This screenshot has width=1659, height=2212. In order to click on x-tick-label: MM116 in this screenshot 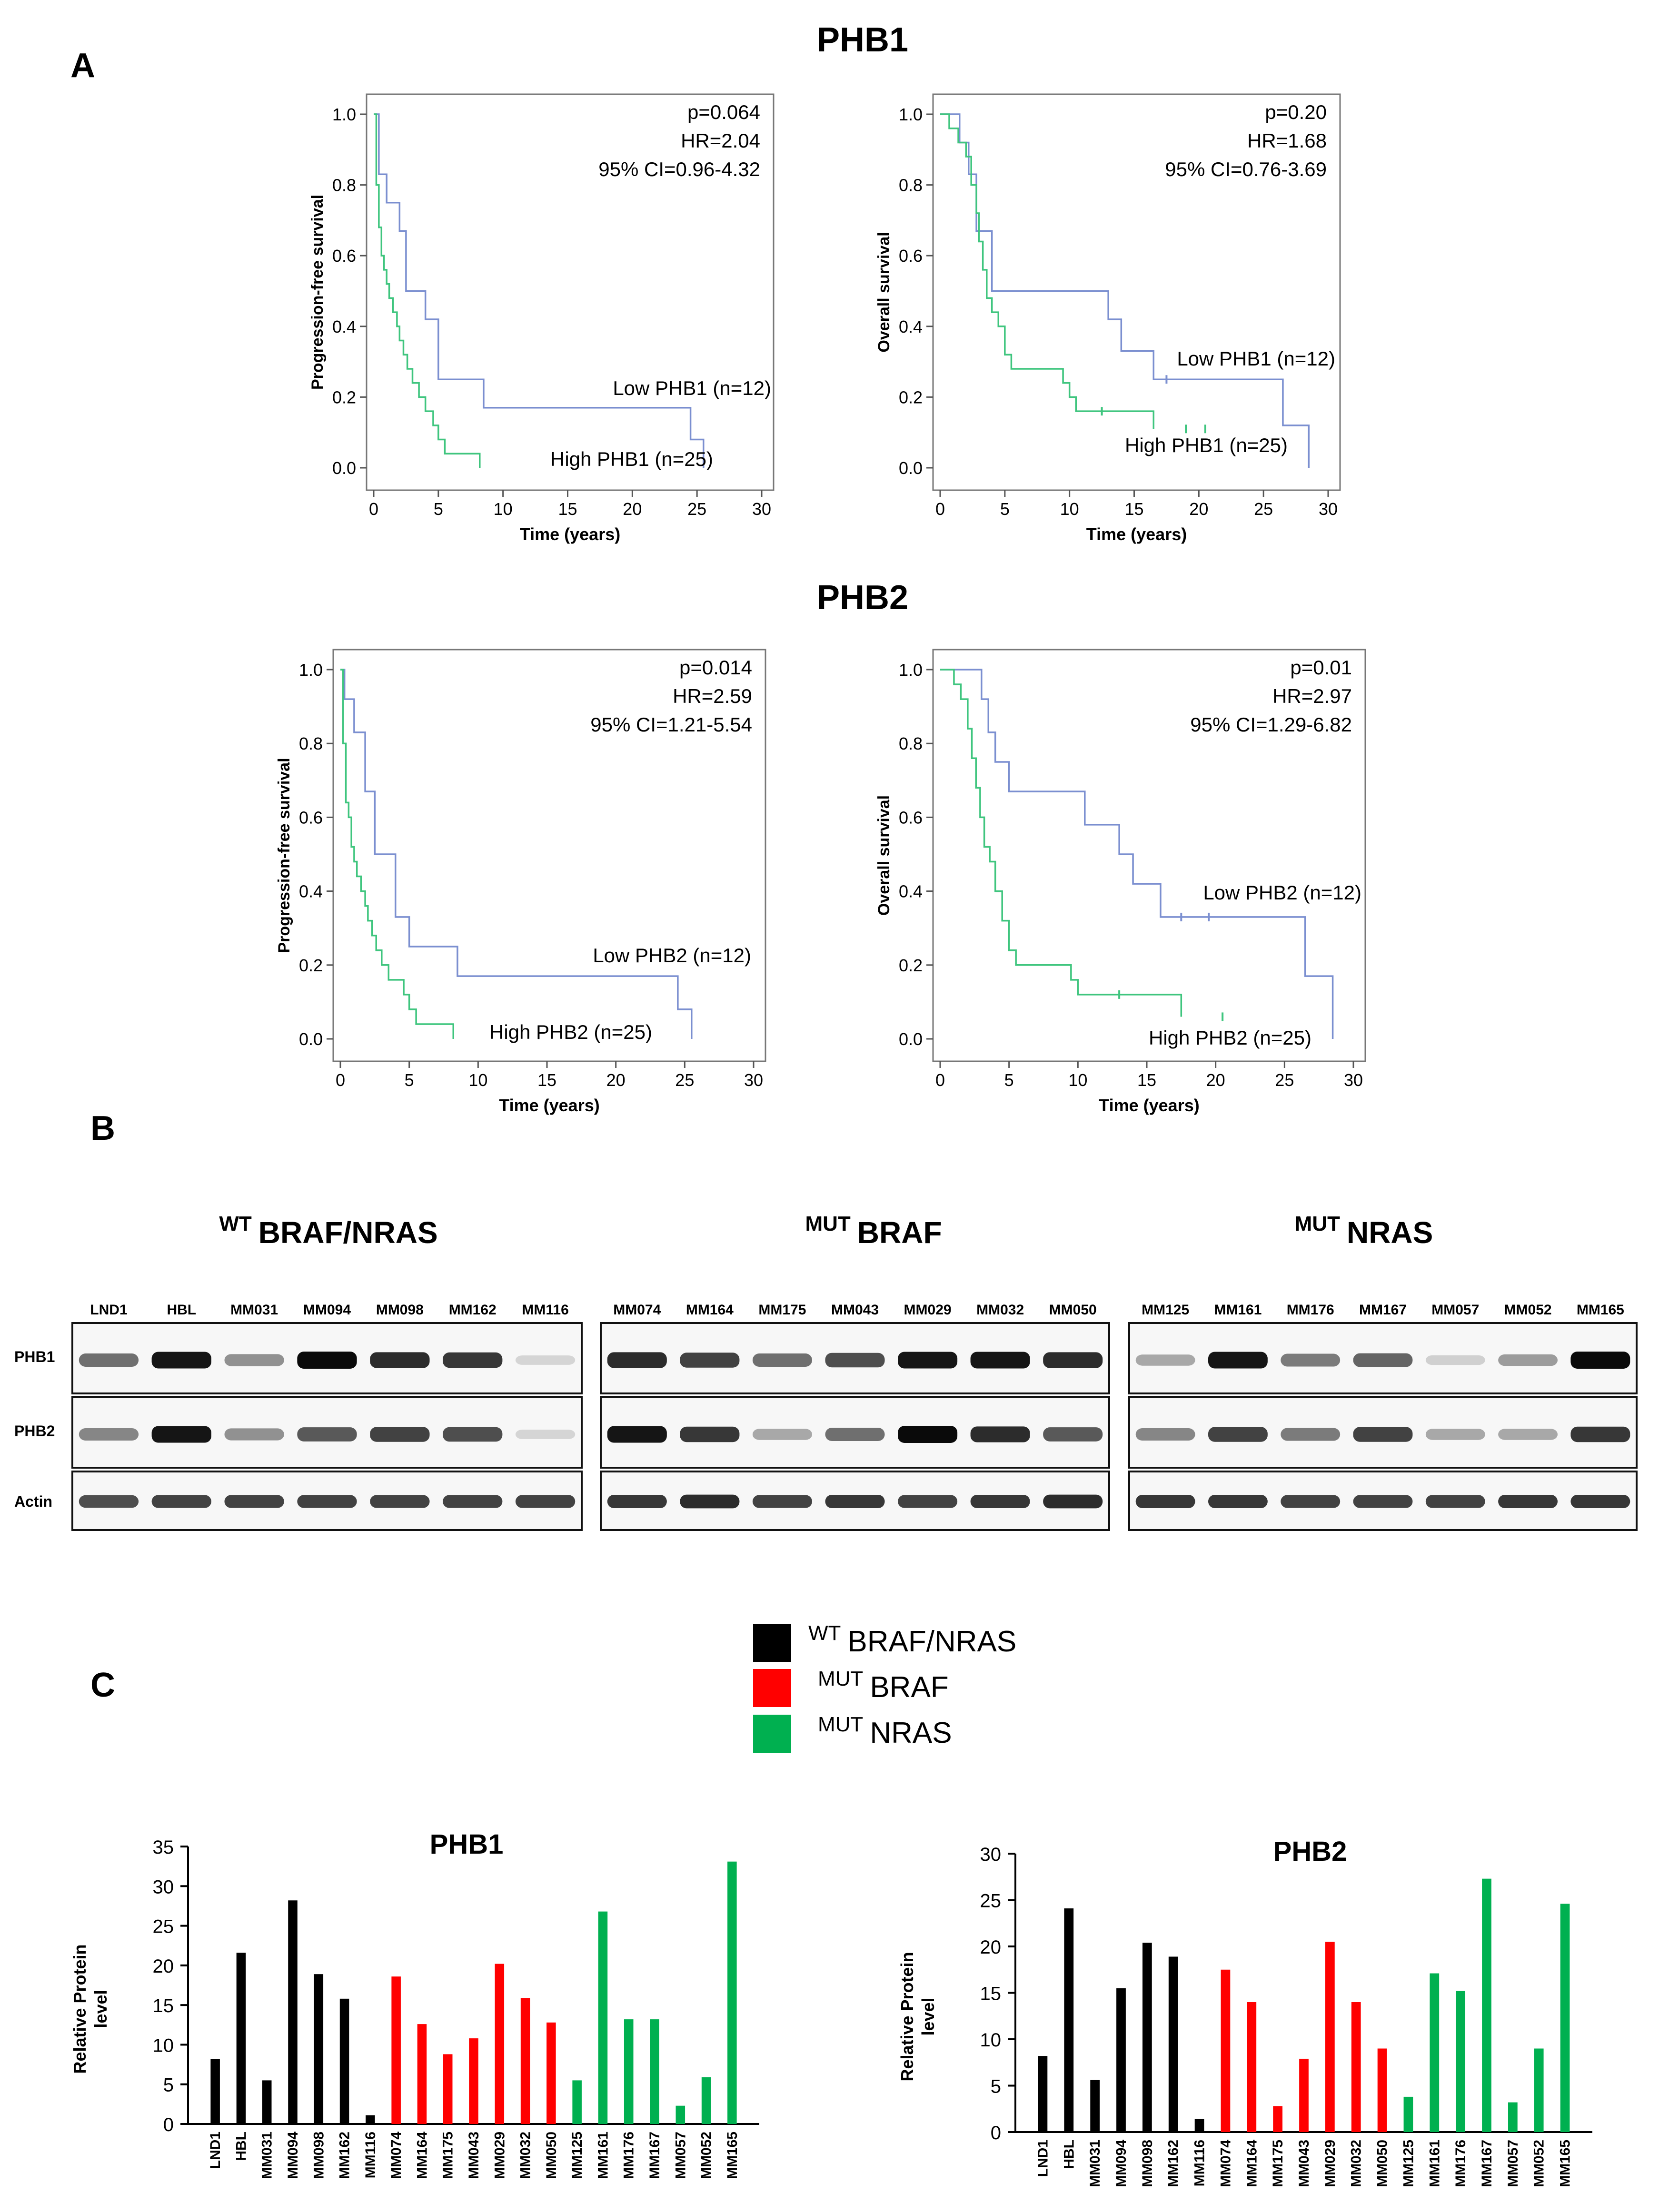, I will do `click(1200, 2163)`.